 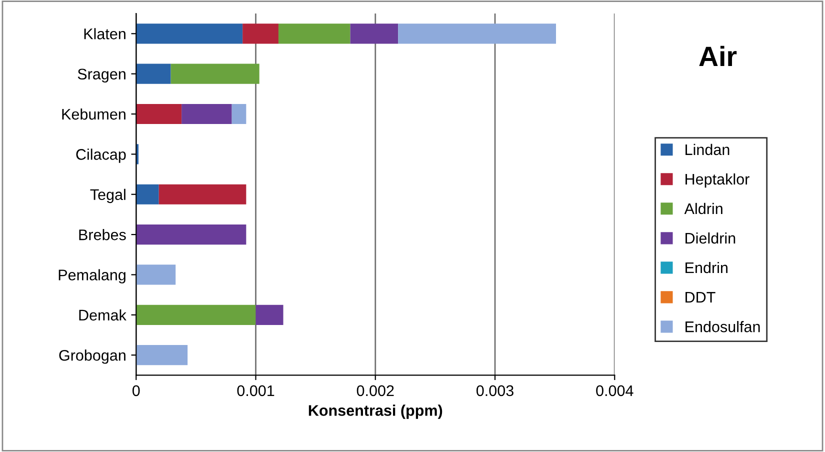 What do you see at coordinates (718, 56) in the screenshot?
I see `text: Air` at bounding box center [718, 56].